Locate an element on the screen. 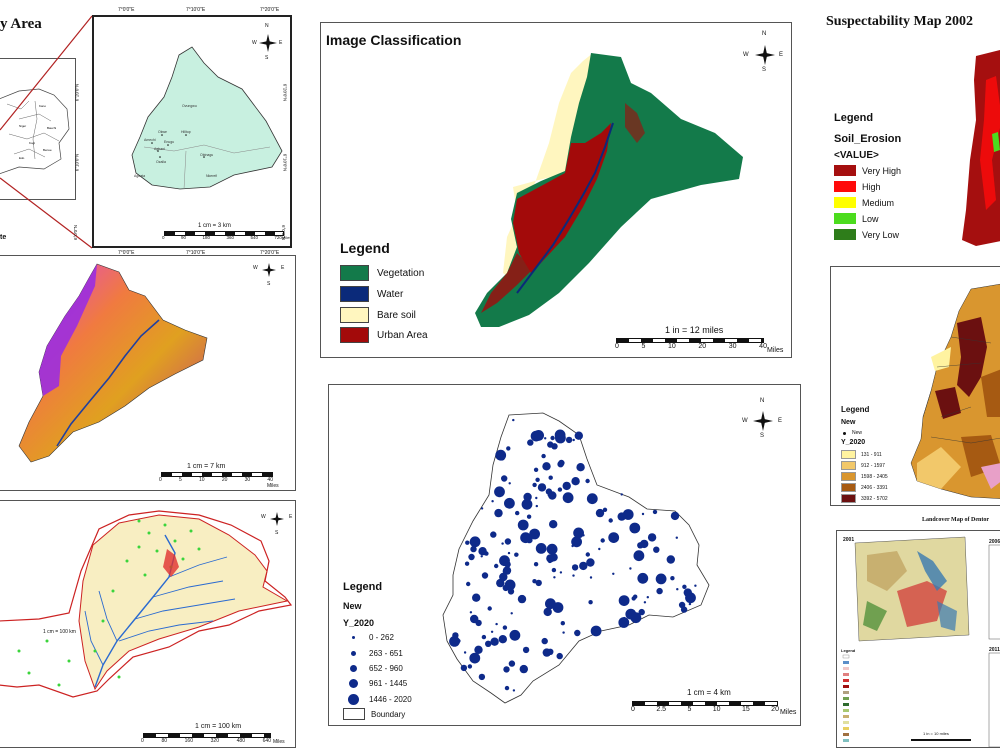 The height and width of the screenshot is (750, 1000). legend-item: 0 - 262 is located at coordinates (368, 637).